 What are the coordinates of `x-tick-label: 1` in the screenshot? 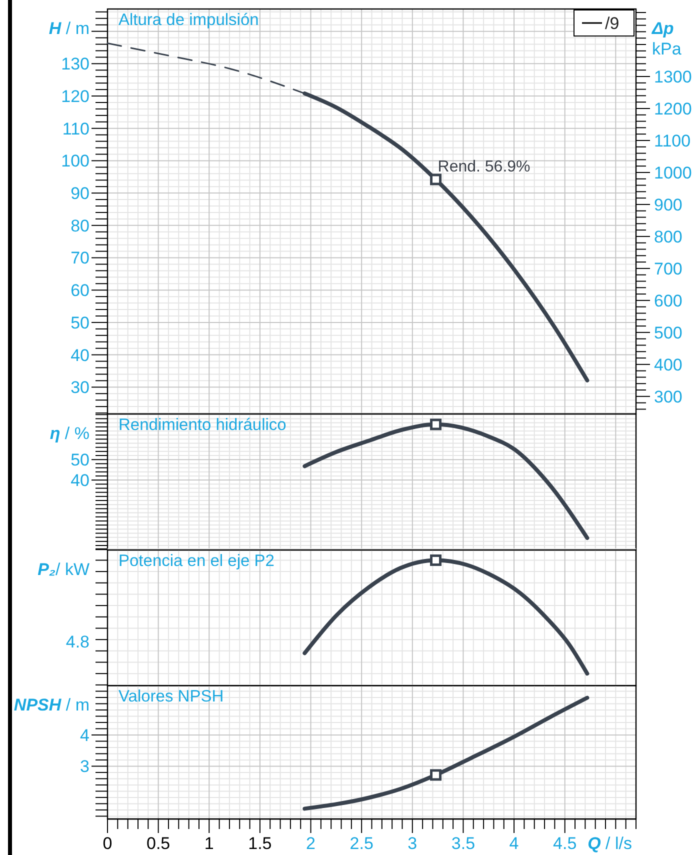 It's located at (209, 843).